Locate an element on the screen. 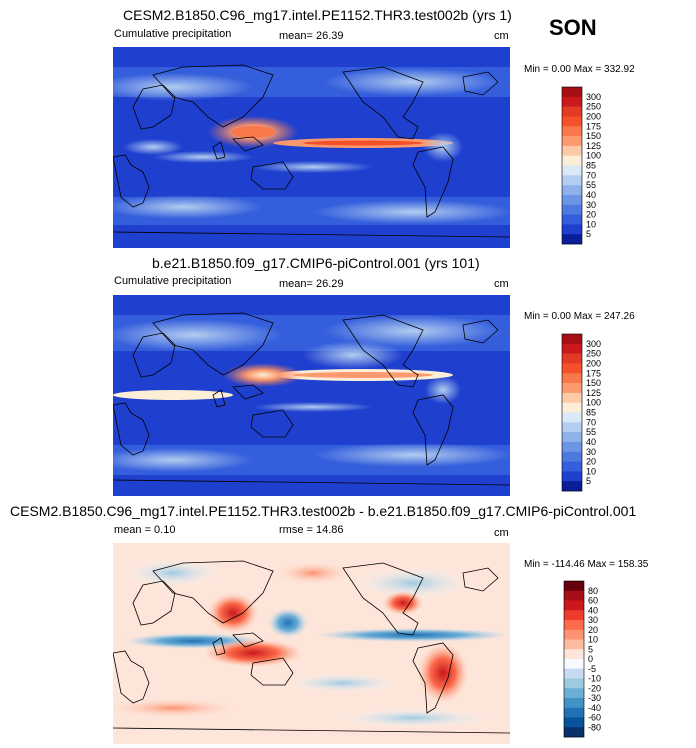 This screenshot has width=696, height=748. panel3-units: cm is located at coordinates (501, 533).